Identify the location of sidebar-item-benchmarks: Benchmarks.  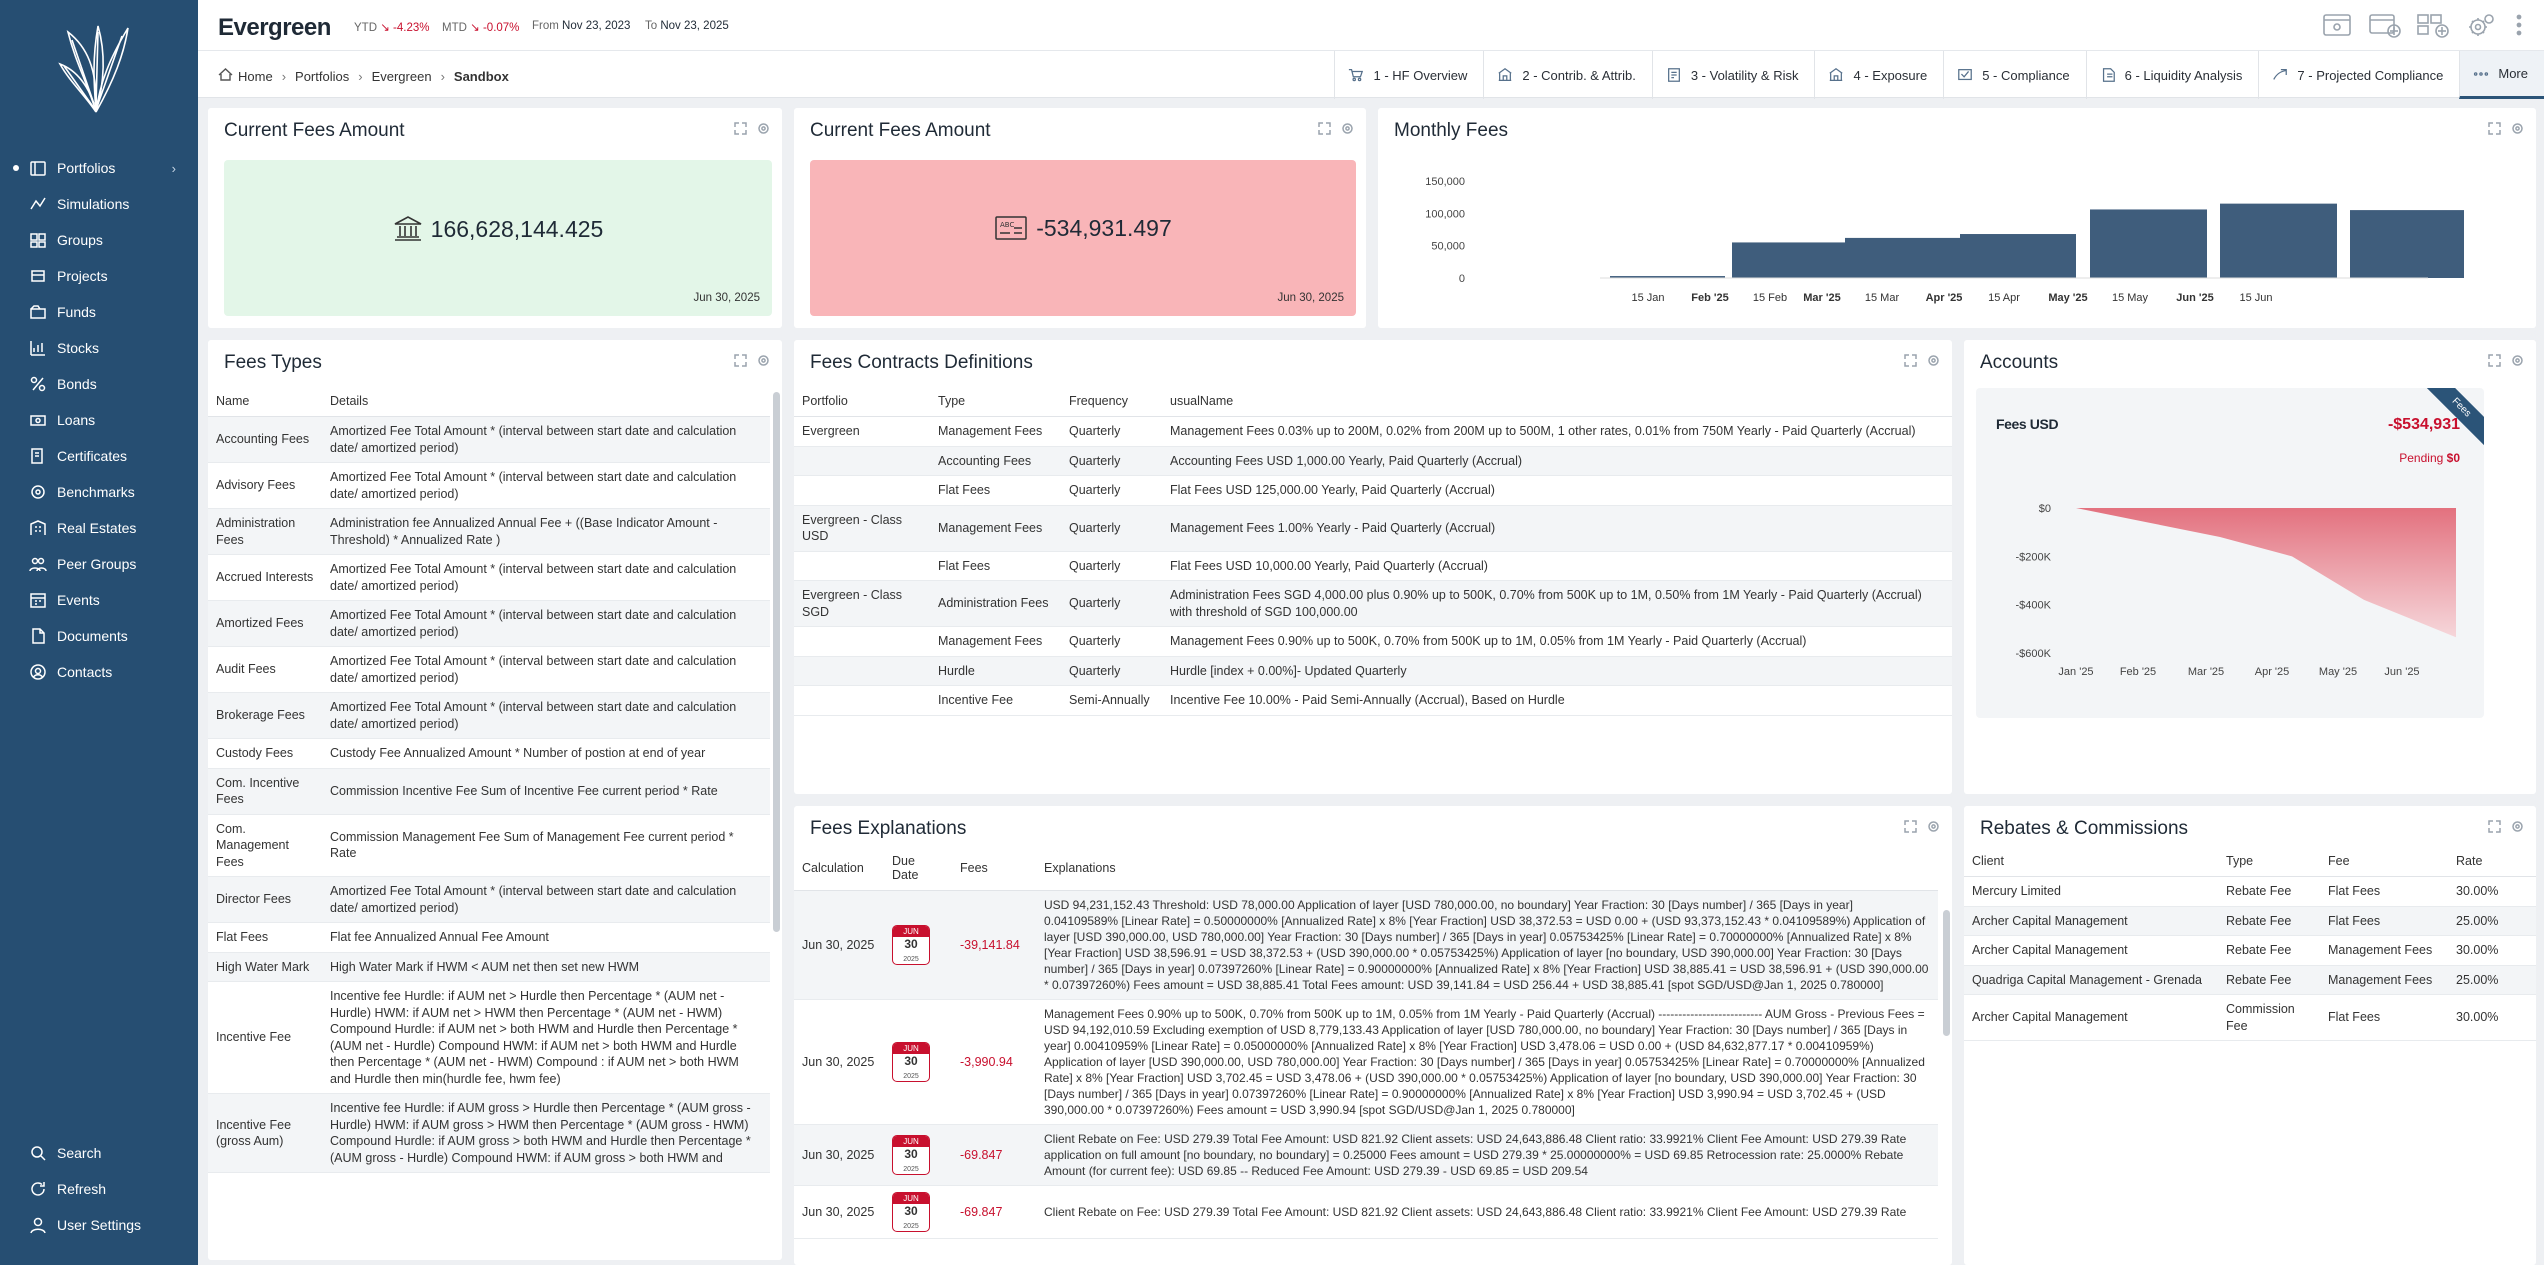
(99, 492).